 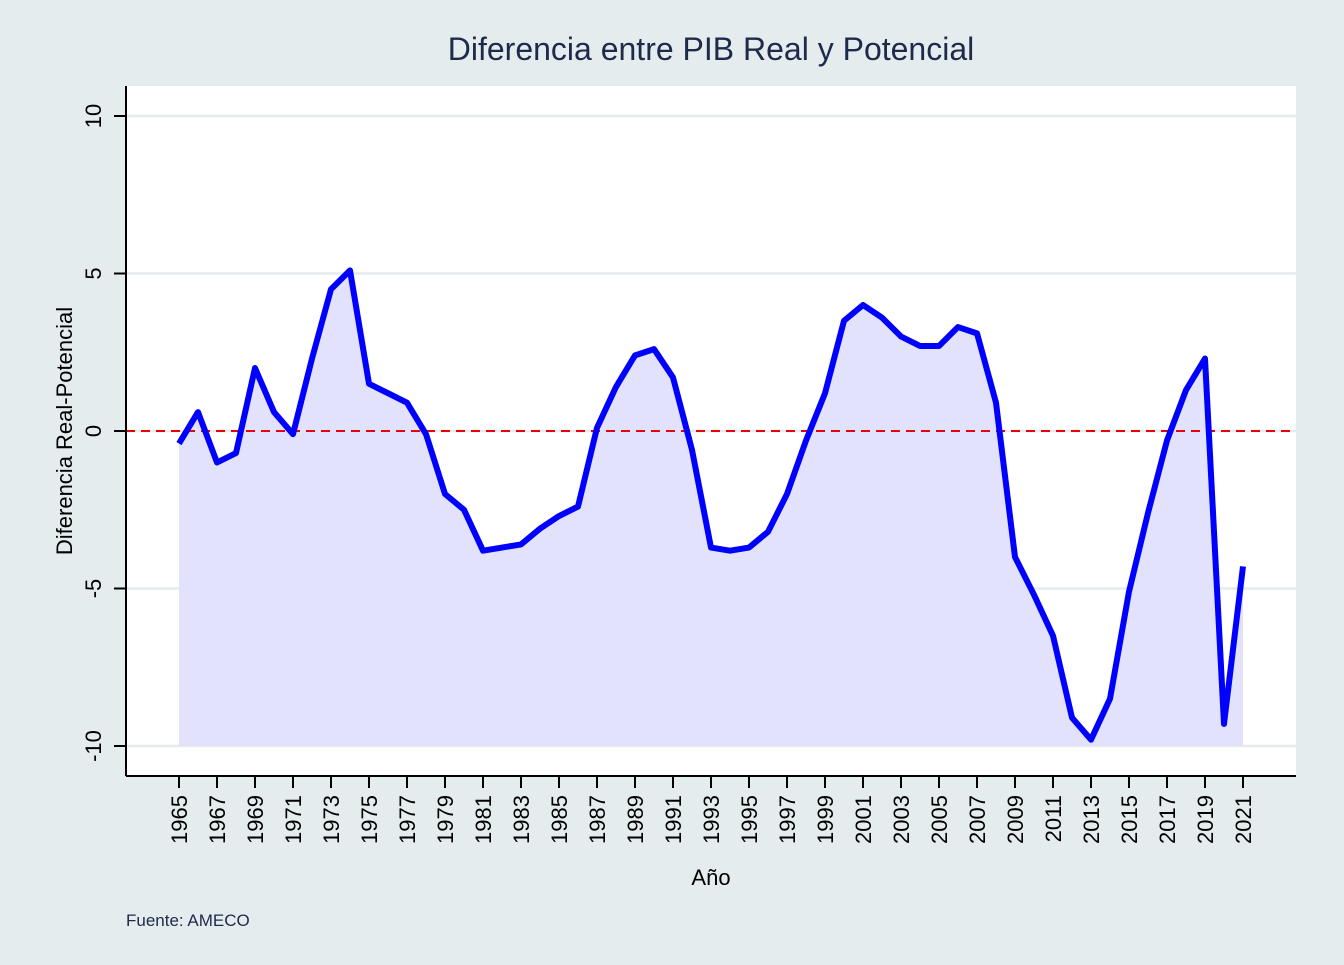 I want to click on x-tick-label: 1965, so click(x=179, y=819).